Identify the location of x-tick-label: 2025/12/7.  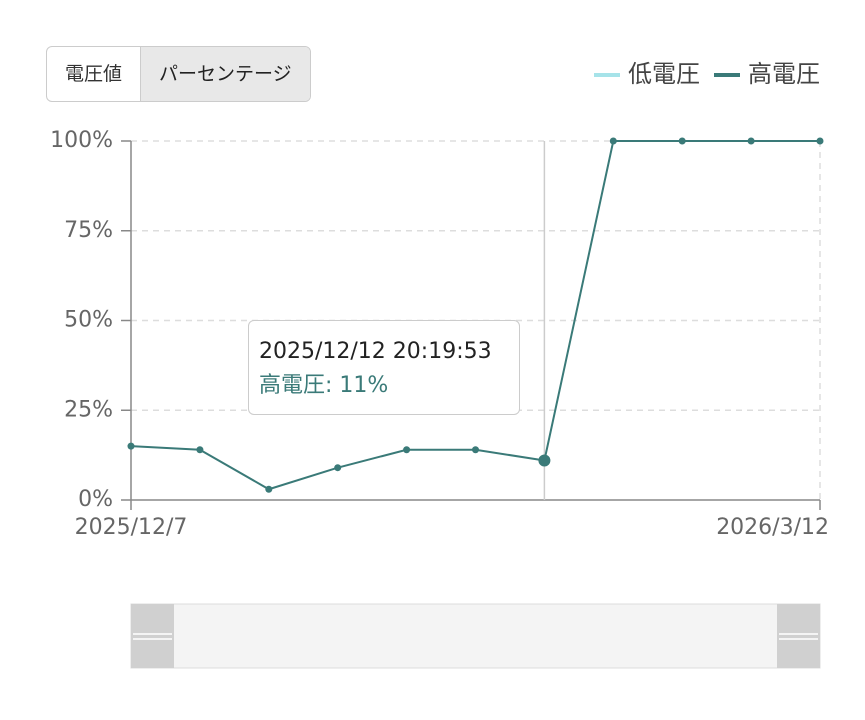
(131, 527).